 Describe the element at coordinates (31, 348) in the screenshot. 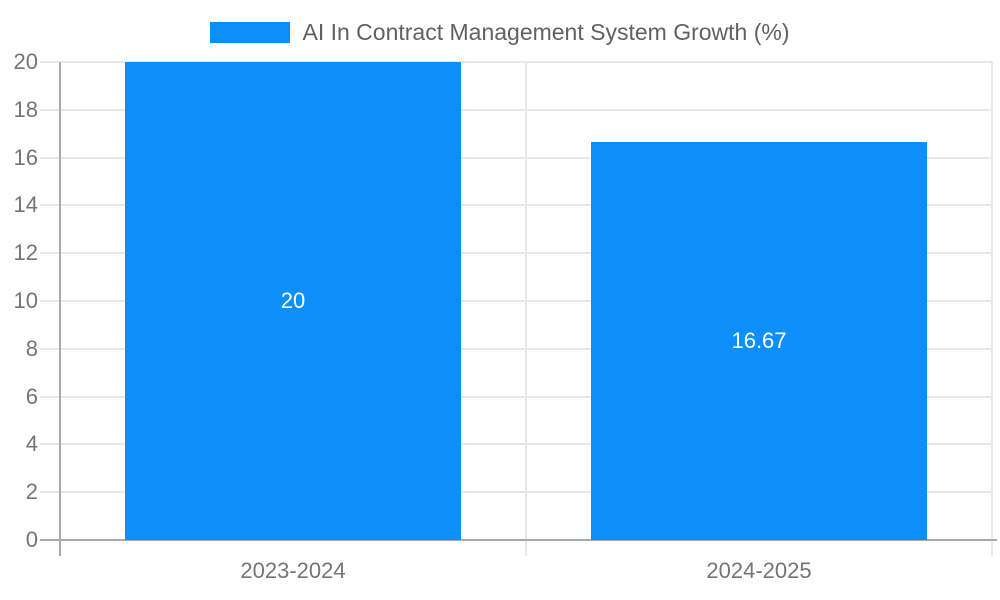

I see `y-tick-label: 8` at that location.